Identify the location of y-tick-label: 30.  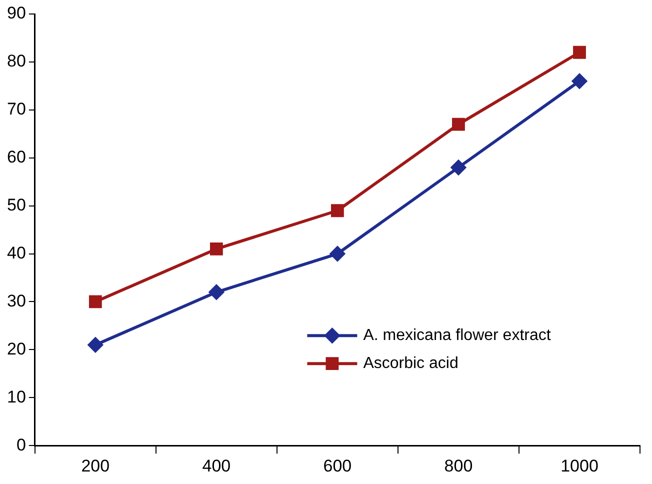
(16, 300).